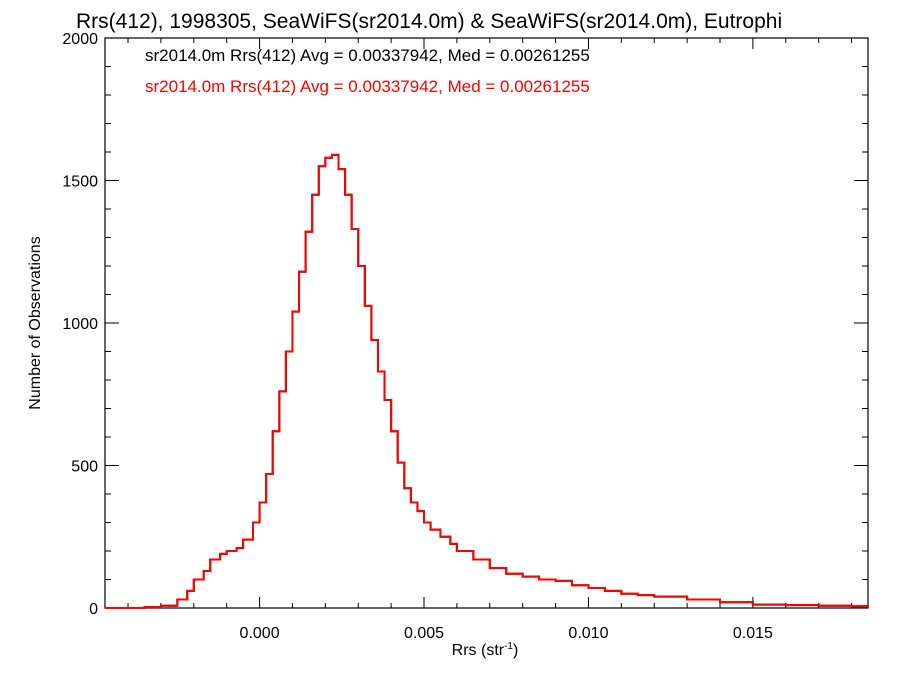 This screenshot has width=900, height=675. Describe the element at coordinates (84, 467) in the screenshot. I see `y-tick-label: 500` at that location.